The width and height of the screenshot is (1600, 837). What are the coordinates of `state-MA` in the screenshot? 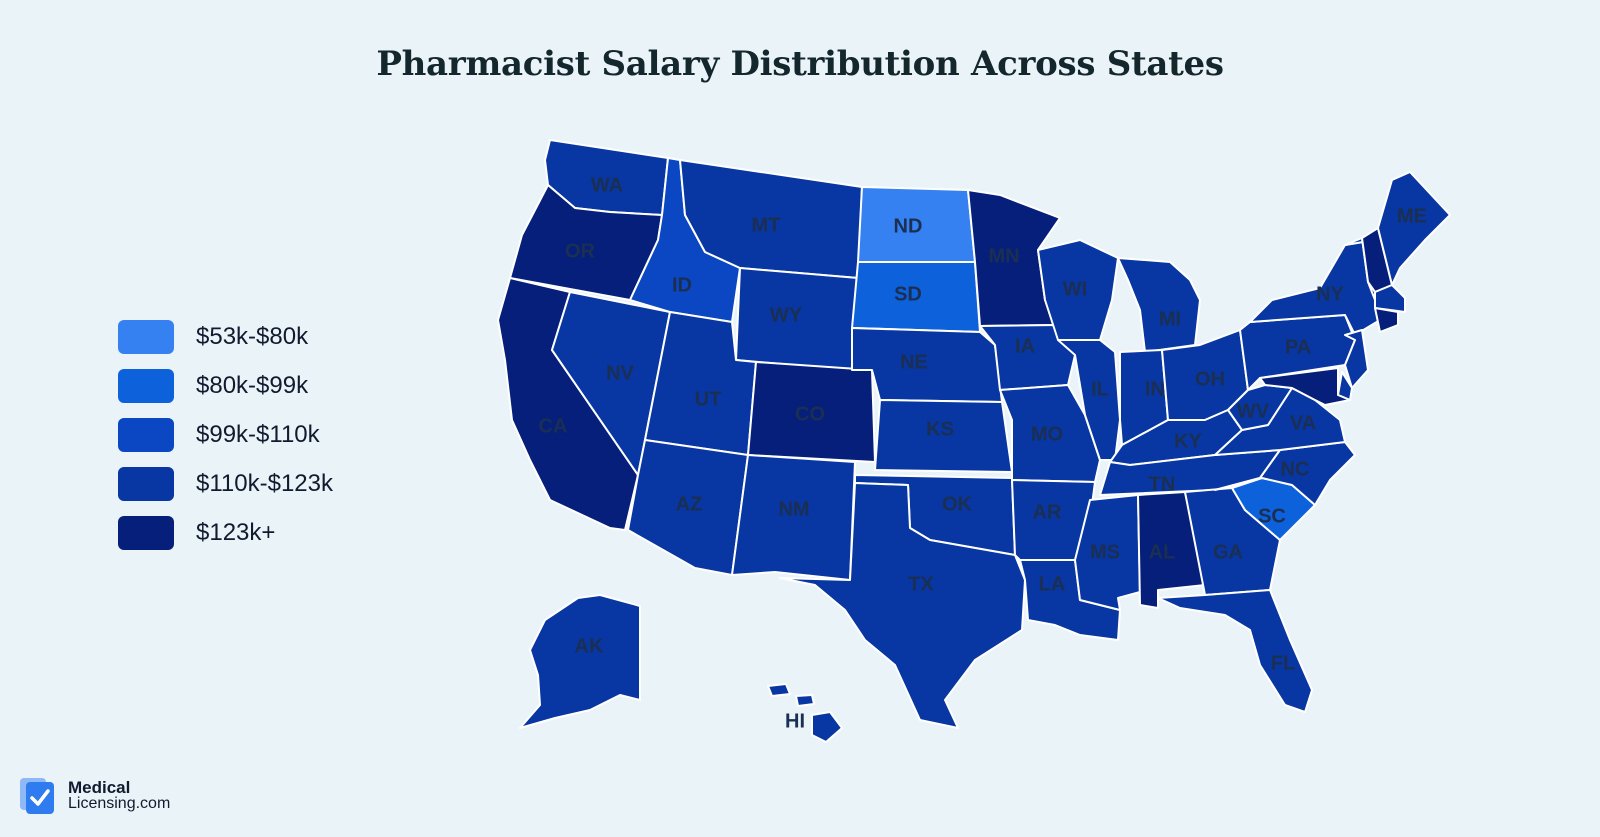 It's located at (1390, 298).